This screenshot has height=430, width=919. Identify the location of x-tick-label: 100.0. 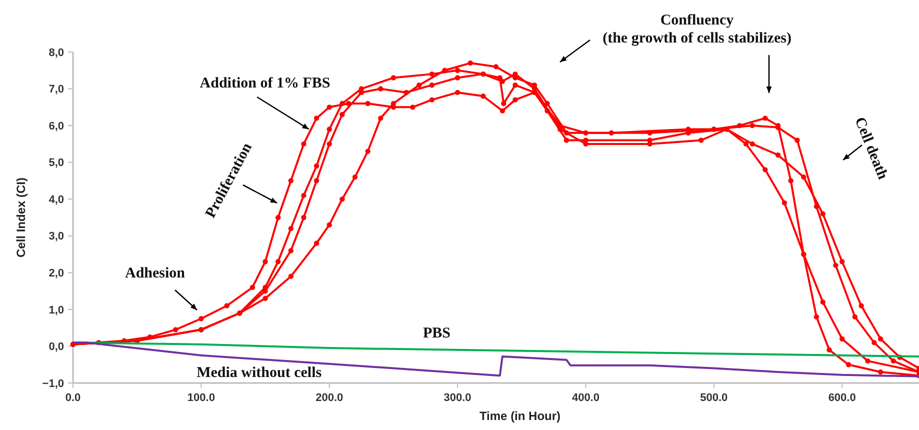
(201, 398).